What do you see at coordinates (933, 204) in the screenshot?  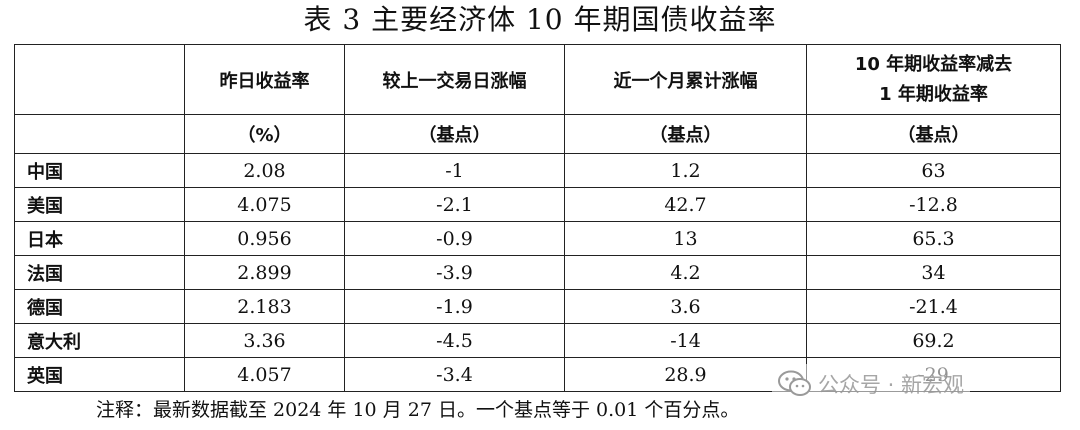 I see `spread-cell: -12.8` at bounding box center [933, 204].